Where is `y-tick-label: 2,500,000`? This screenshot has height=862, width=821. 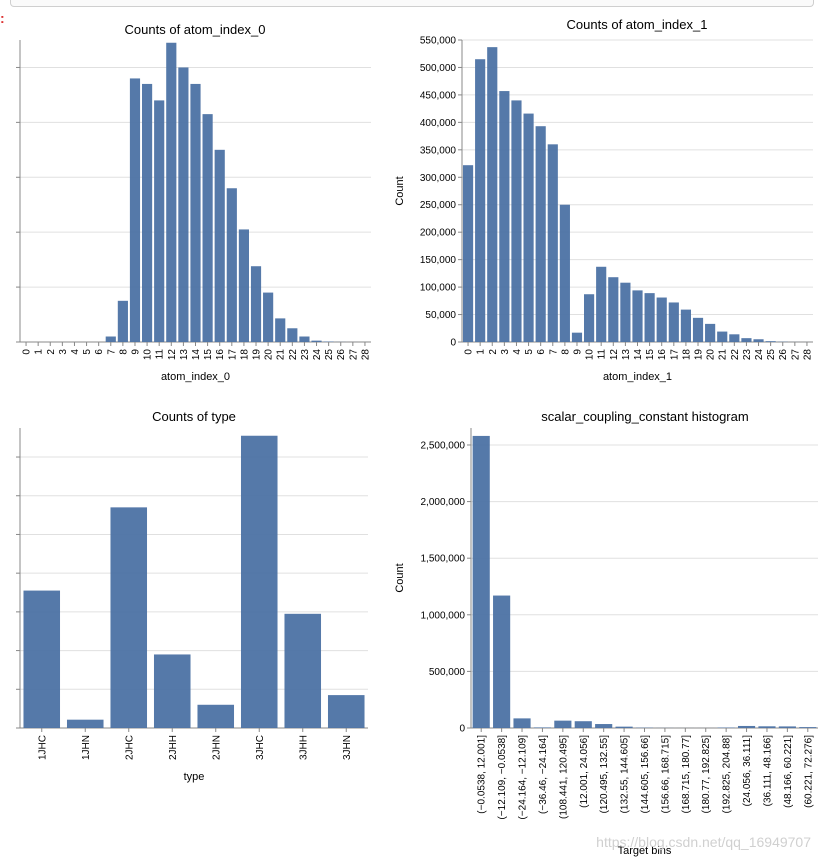 y-tick-label: 2,500,000 is located at coordinates (443, 445).